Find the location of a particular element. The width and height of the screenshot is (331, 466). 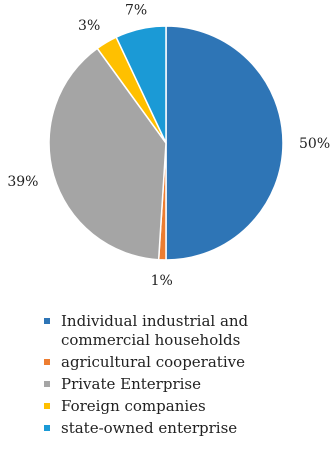

pie-value-label: 1% is located at coordinates (162, 281).